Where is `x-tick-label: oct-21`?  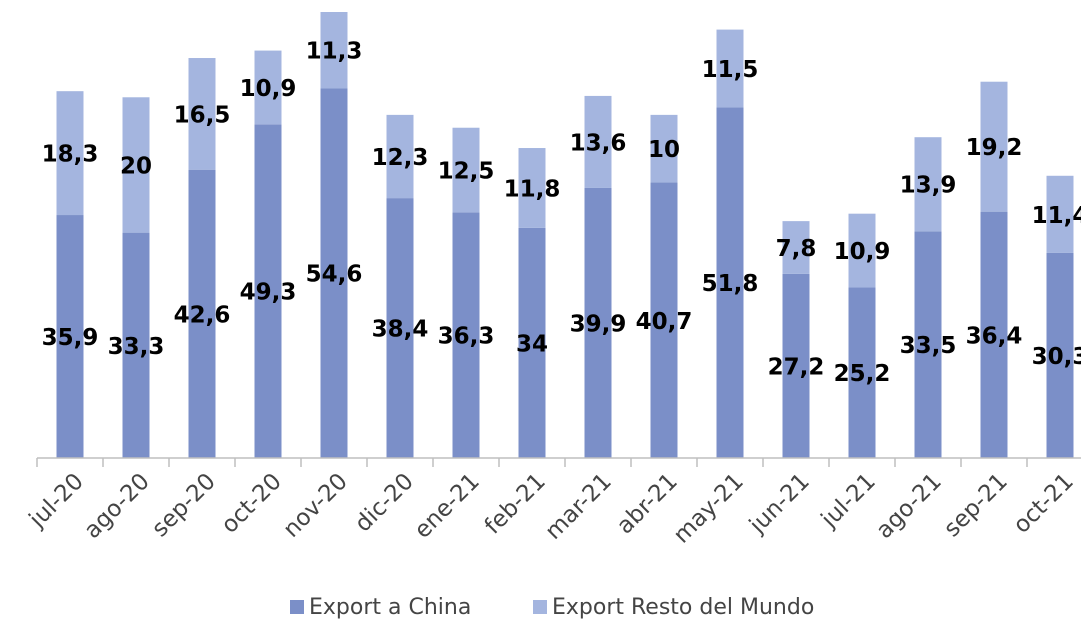
x-tick-label: oct-21 is located at coordinates (1044, 503).